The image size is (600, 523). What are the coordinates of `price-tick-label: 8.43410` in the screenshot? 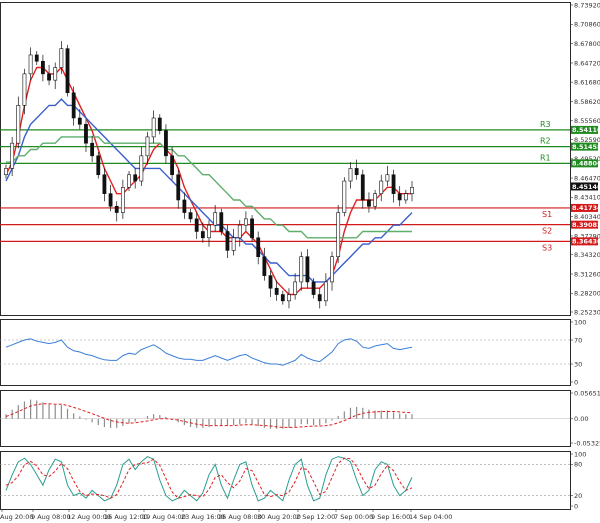 It's located at (587, 198).